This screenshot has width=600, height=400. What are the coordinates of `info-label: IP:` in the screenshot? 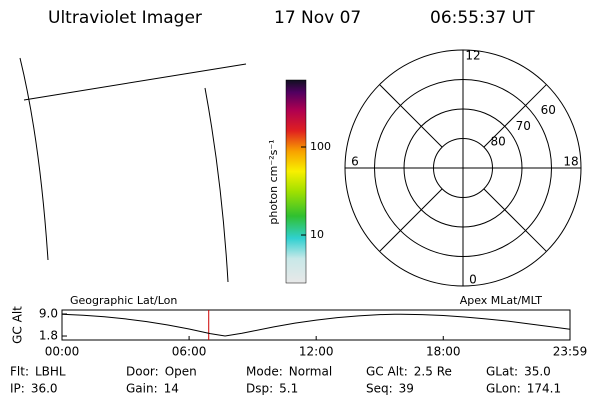 It's located at (17, 389).